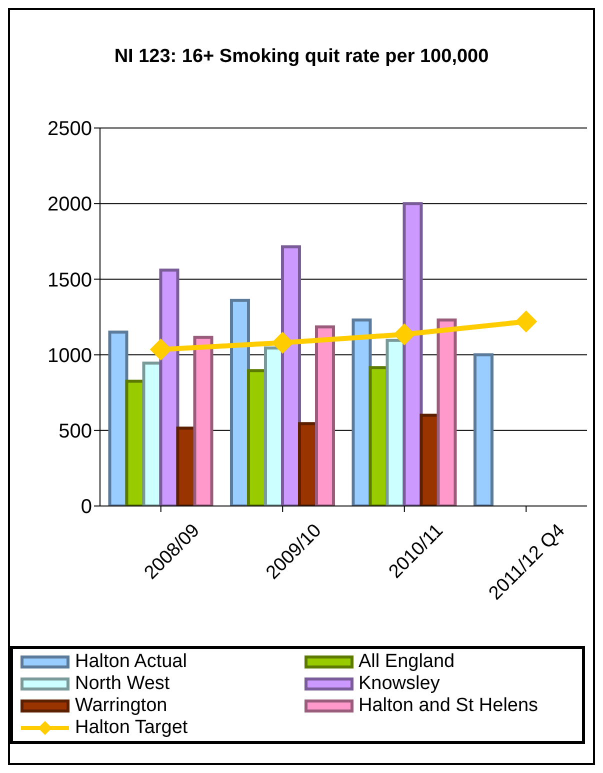 The width and height of the screenshot is (603, 773). Describe the element at coordinates (70, 129) in the screenshot. I see `y-tick-label: 2500` at that location.